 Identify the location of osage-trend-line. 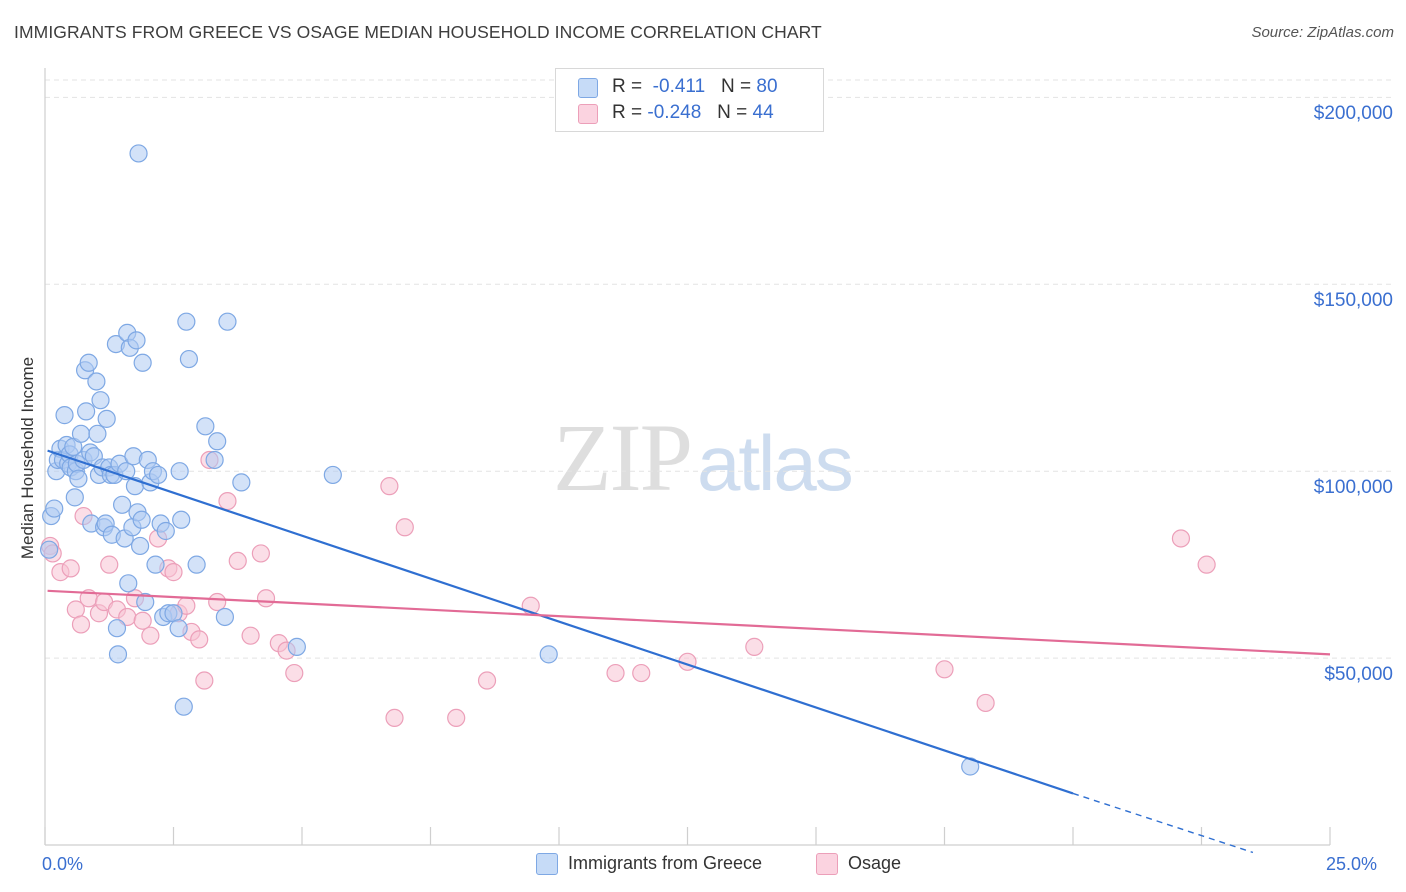
(689, 622).